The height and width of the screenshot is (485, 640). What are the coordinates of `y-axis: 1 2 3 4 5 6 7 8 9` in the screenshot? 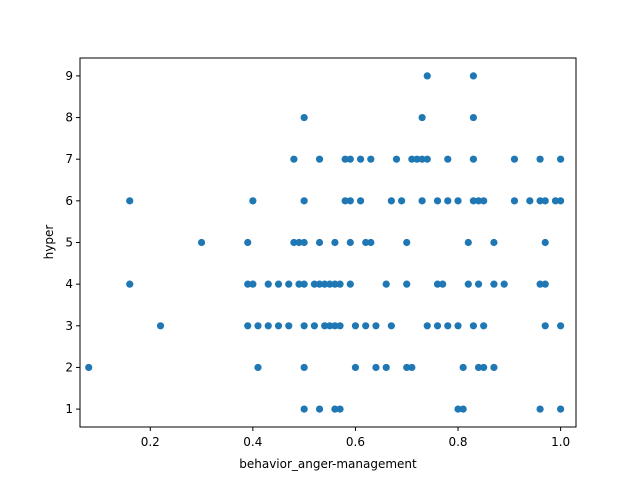 It's located at (72, 242).